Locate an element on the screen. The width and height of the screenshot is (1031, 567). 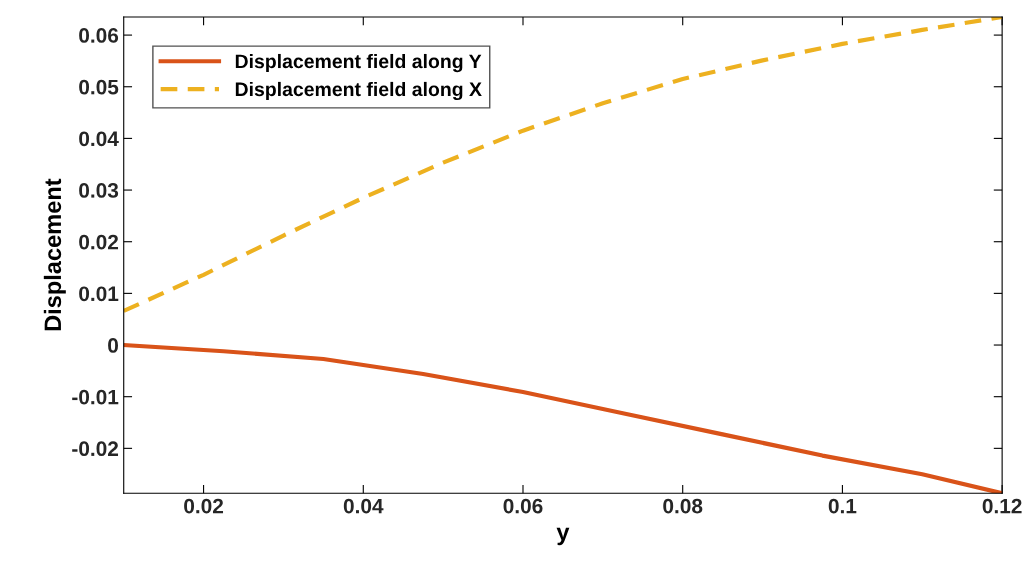
y-tick-label: -0.02 is located at coordinates (95, 449).